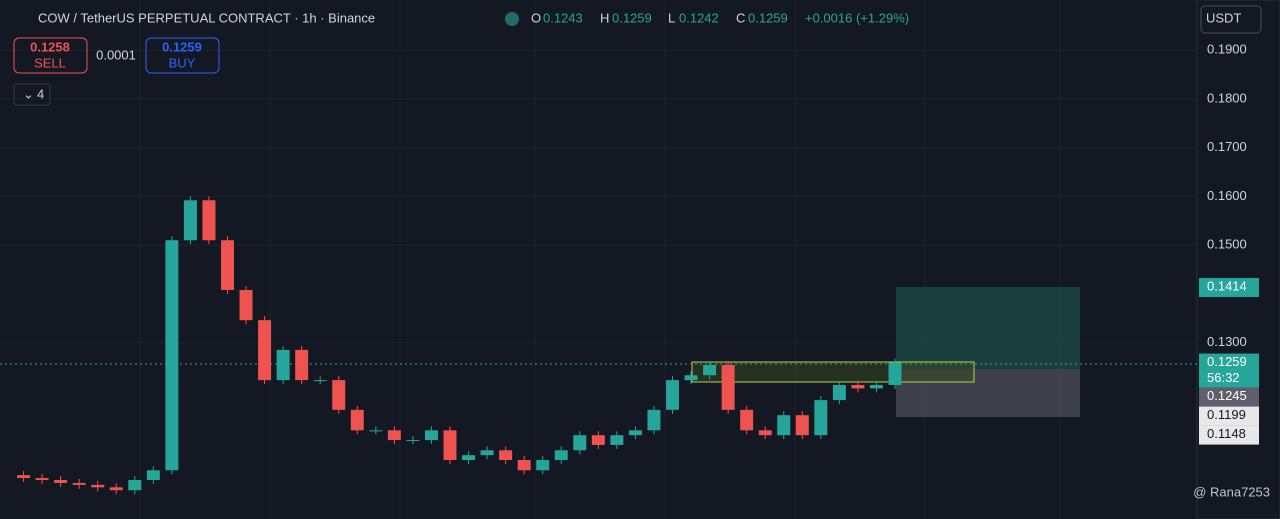 The width and height of the screenshot is (1280, 519). Describe the element at coordinates (563, 17) in the screenshot. I see `o-value: 0.1243` at that location.